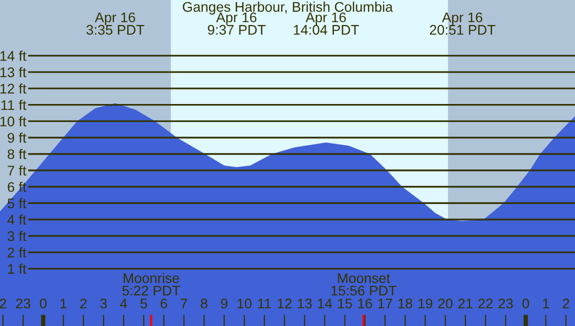 This screenshot has height=326, width=575. What do you see at coordinates (13, 105) in the screenshot?
I see `y-tick-label: 11 ft` at bounding box center [13, 105].